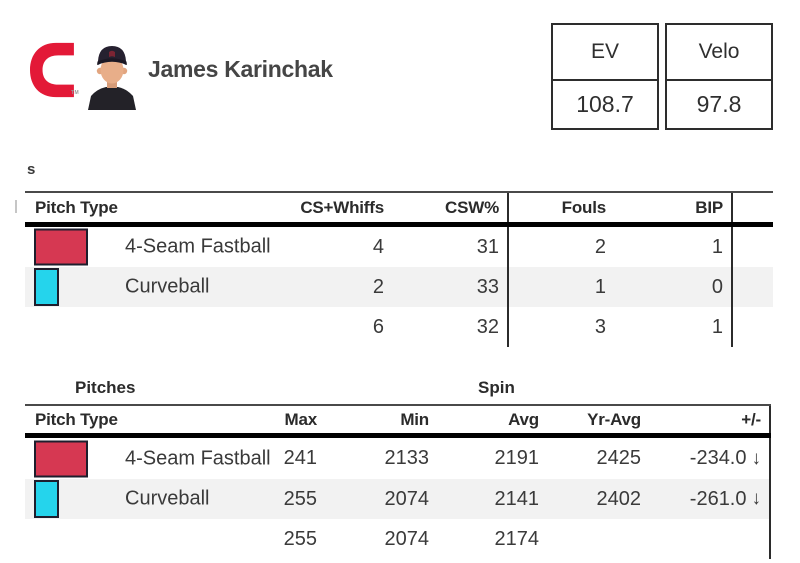 The height and width of the screenshot is (563, 800). What do you see at coordinates (487, 286) in the screenshot?
I see `cell-csw-pct: 33` at bounding box center [487, 286].